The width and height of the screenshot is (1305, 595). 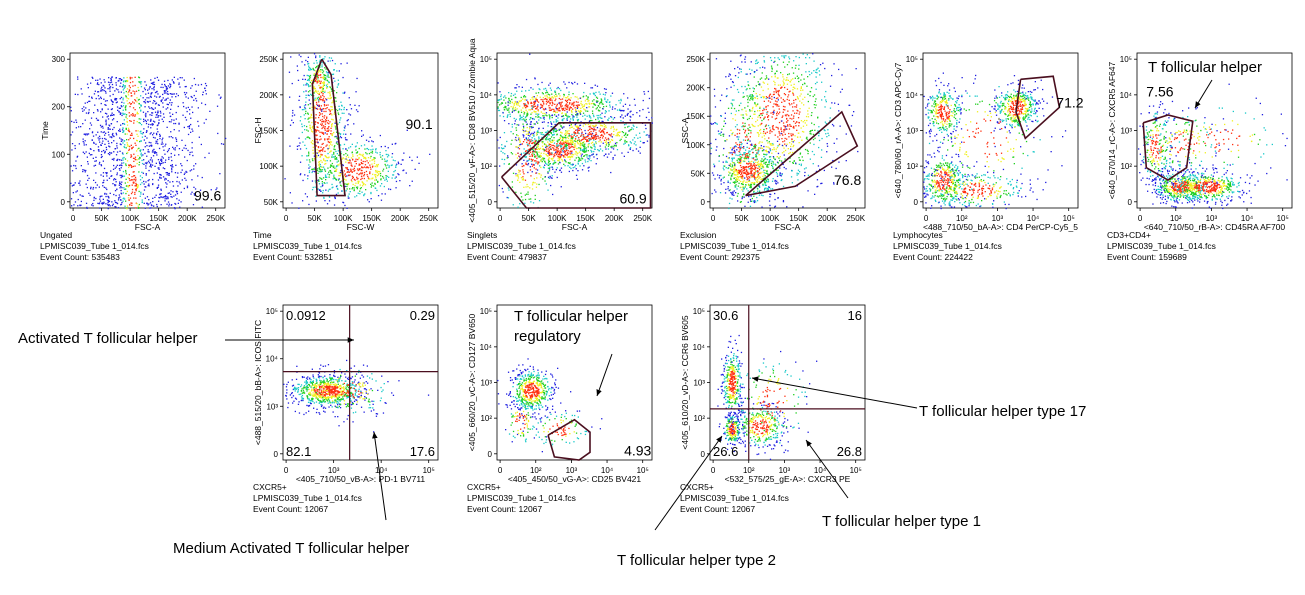 I want to click on x-tick-label: 250K, so click(x=642, y=218).